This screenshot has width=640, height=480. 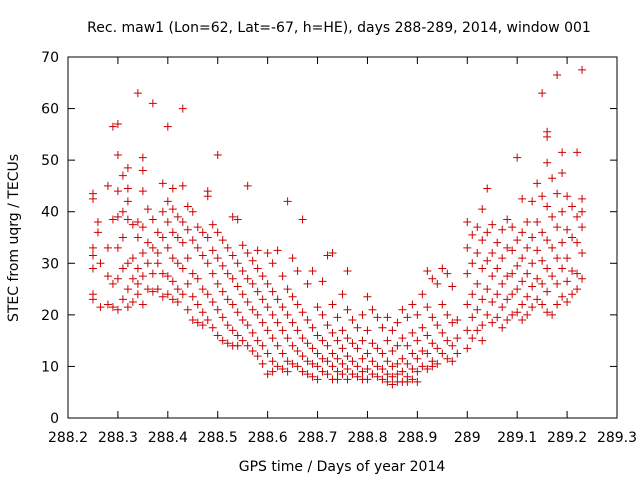 What do you see at coordinates (517, 438) in the screenshot?
I see `x-tick-label: 289.1` at bounding box center [517, 438].